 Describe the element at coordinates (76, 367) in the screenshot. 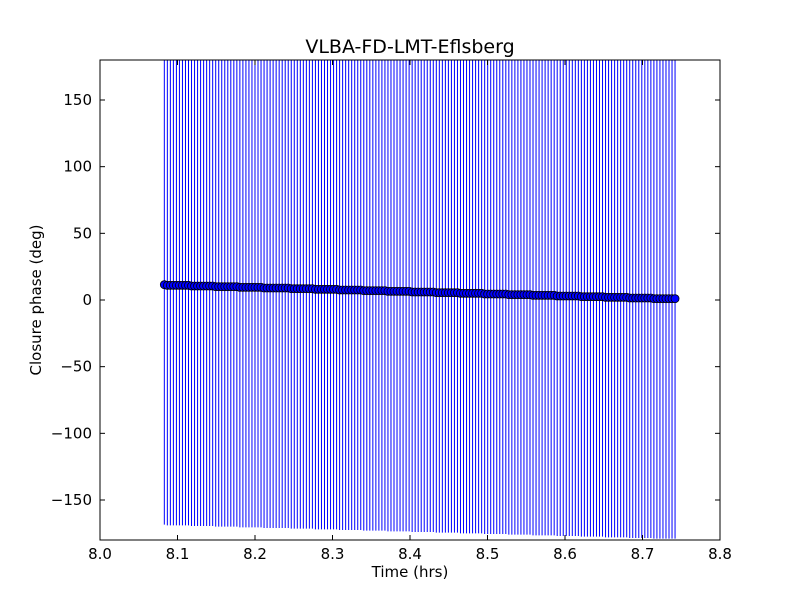

I see `y-tick-label: −50` at that location.